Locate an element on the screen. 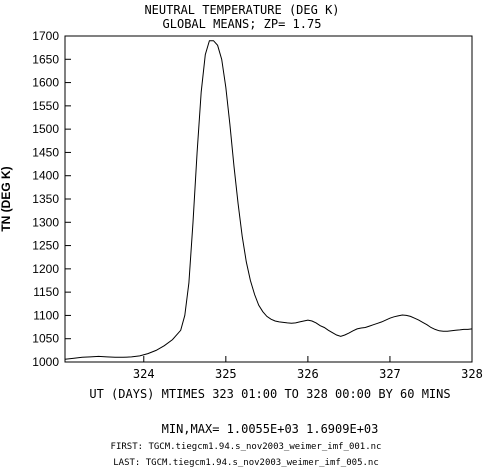 Image resolution: width=485 pixels, height=468 pixels. y-tick-label: 1250 is located at coordinates (45, 246).